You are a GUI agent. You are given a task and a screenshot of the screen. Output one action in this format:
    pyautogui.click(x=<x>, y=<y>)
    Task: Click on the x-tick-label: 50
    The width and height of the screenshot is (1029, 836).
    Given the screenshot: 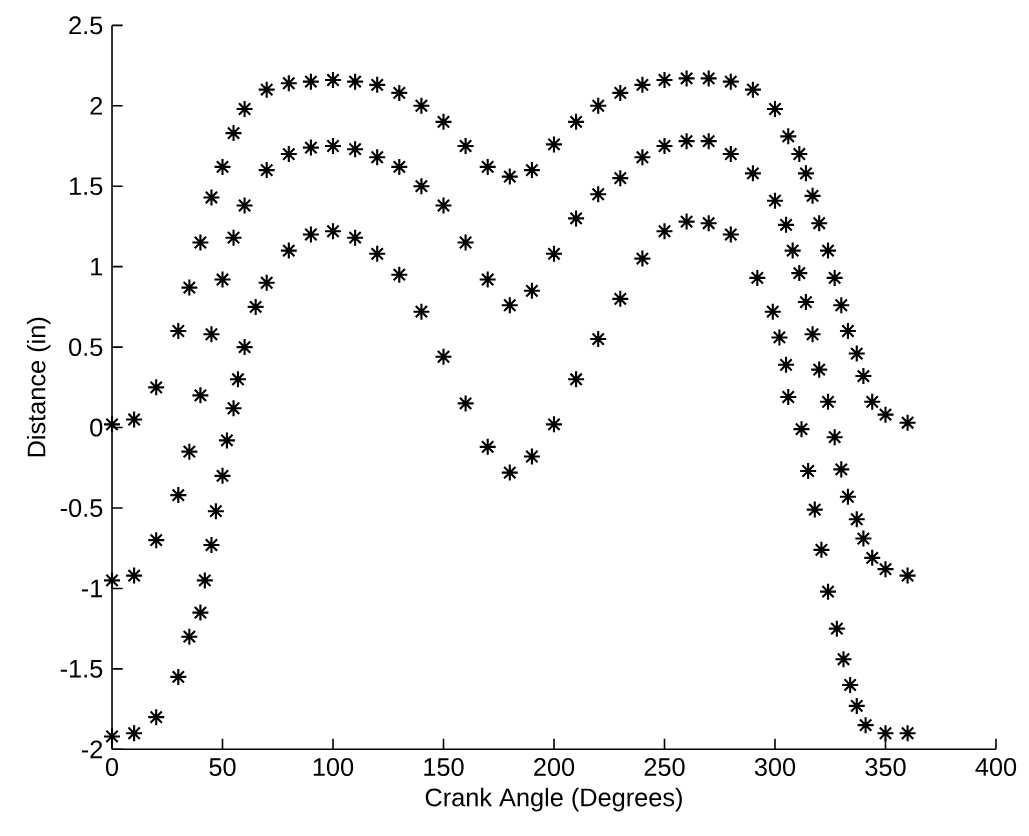 What is the action you would take?
    pyautogui.click(x=222, y=767)
    